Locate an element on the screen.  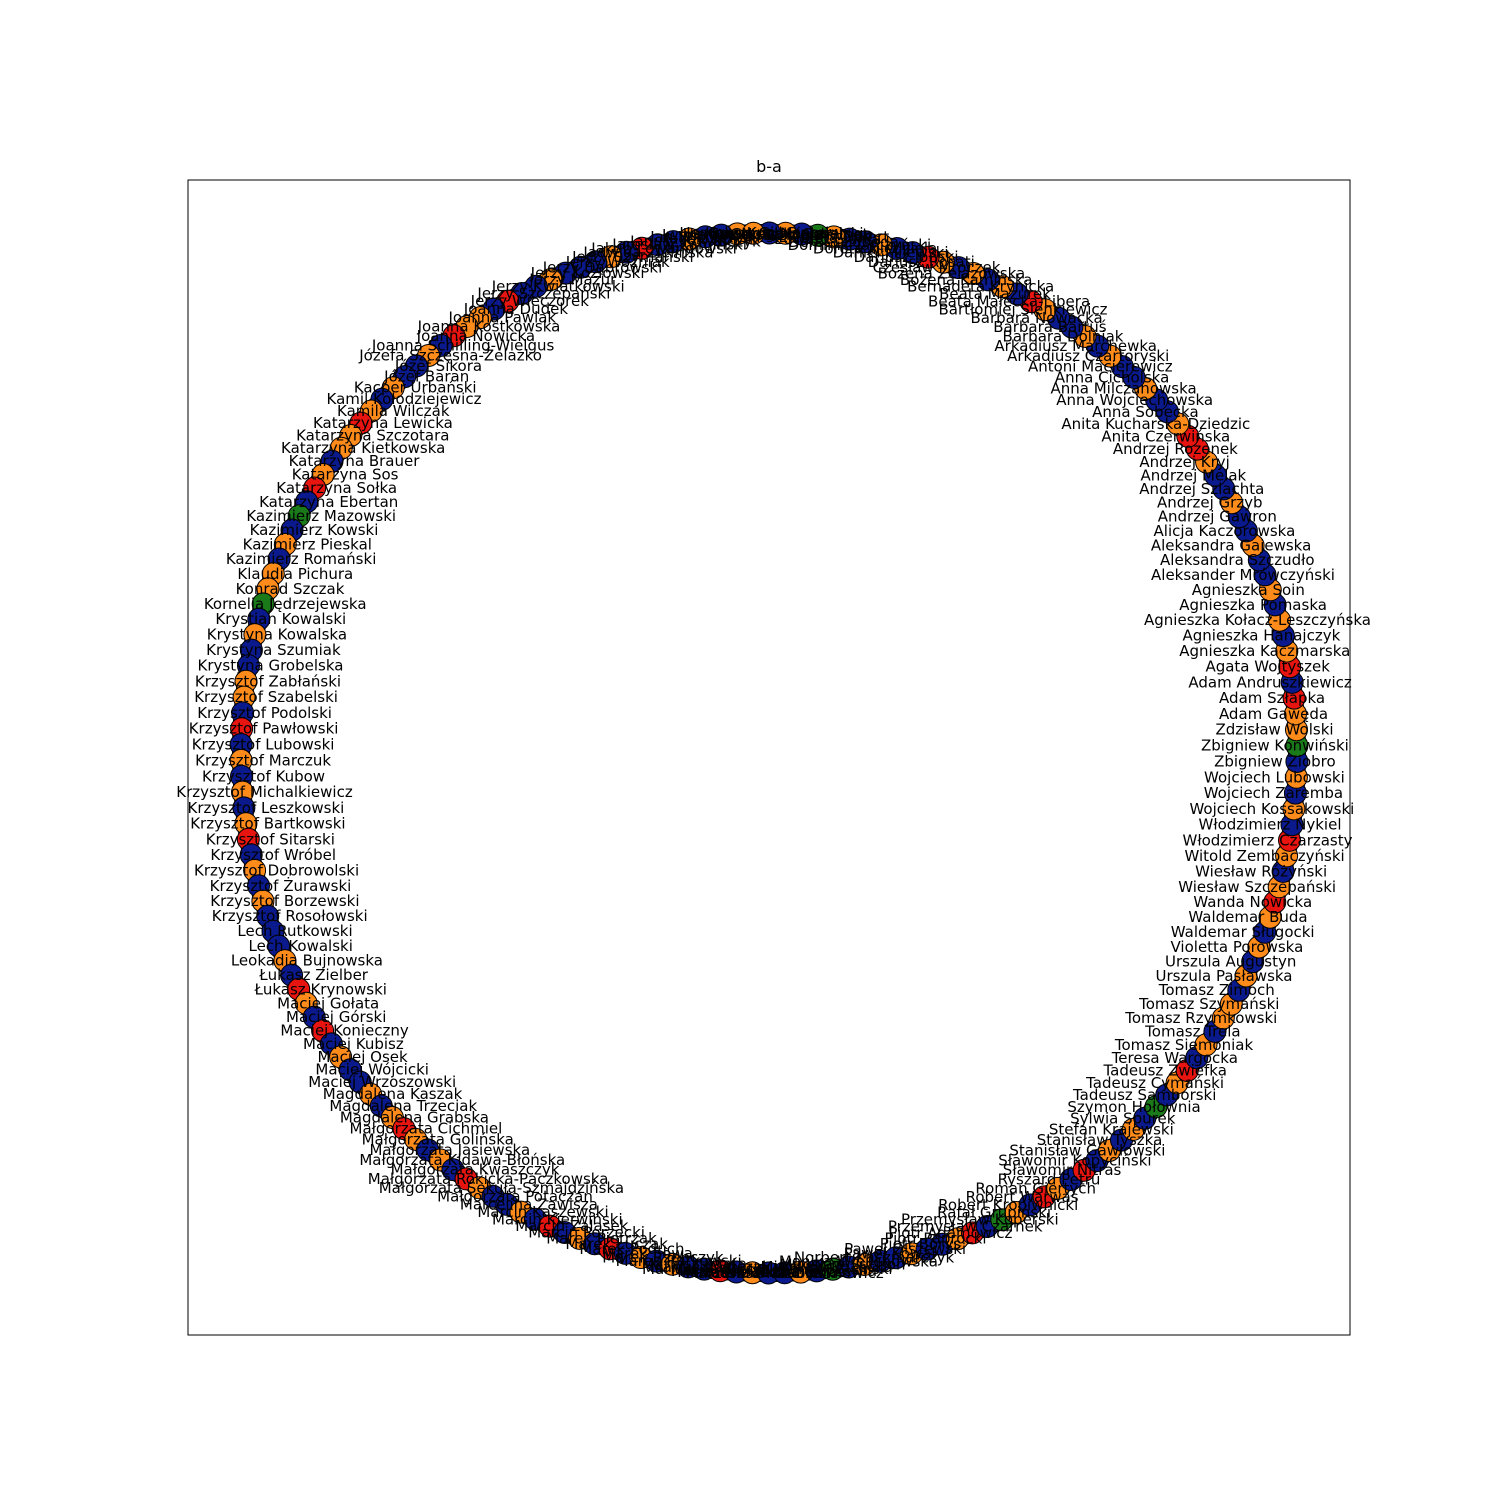
node-label: Katarzyna Ebertan is located at coordinates (328, 502).